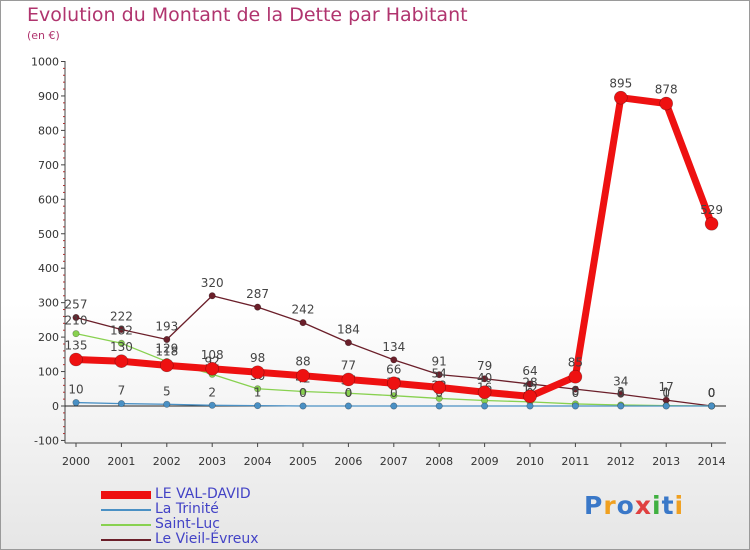 Image resolution: width=750 pixels, height=550 pixels. Describe the element at coordinates (529, 371) in the screenshot. I see `data-label: 64` at that location.